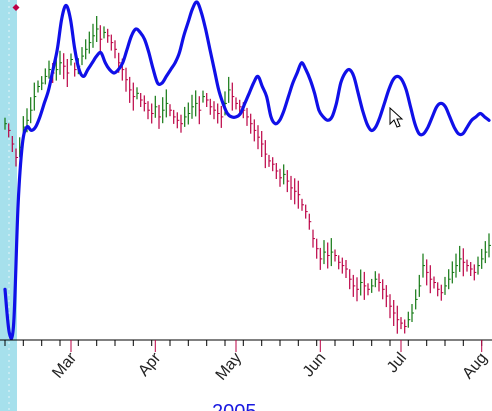 The image size is (492, 411). What do you see at coordinates (149, 364) in the screenshot?
I see `month-label: Apr` at bounding box center [149, 364].